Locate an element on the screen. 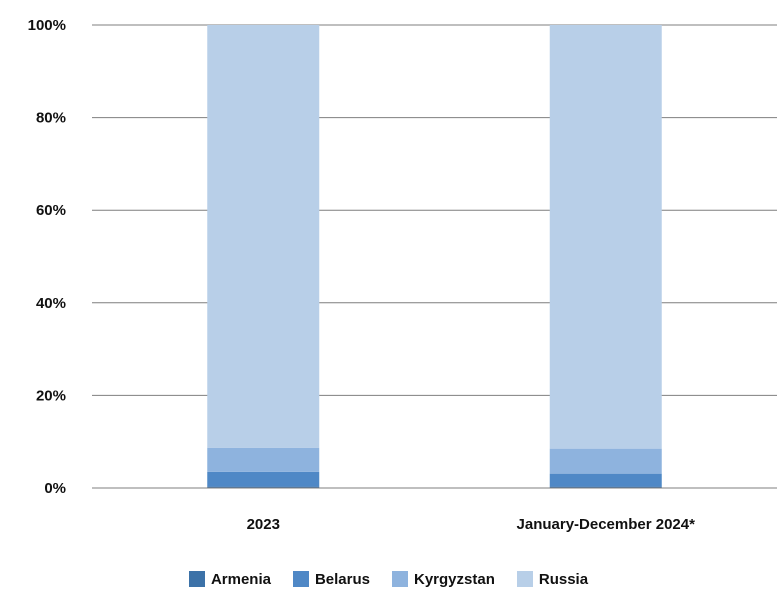 This screenshot has height=590, width=777. x-category-label: January-December 2024* is located at coordinates (606, 524).